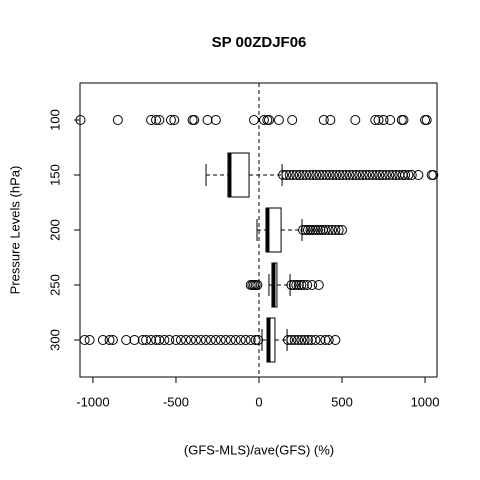 The height and width of the screenshot is (480, 480). I want to click on x-axis-label: (GFS-MLS)/ave(GFS) (%), so click(259, 449).